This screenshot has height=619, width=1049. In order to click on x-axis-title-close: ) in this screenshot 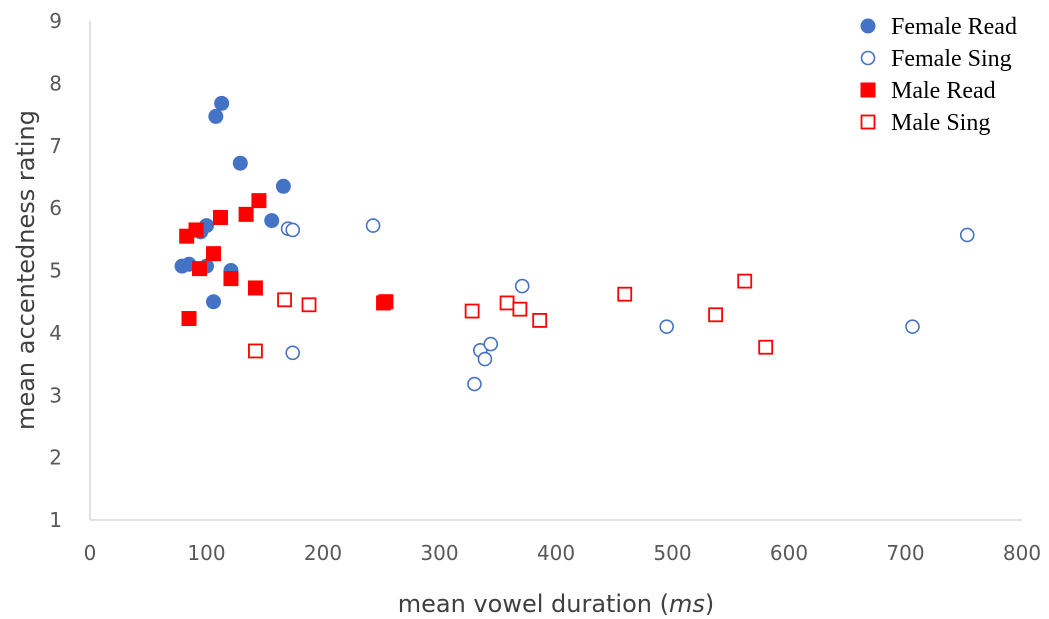, I will do `click(709, 604)`.